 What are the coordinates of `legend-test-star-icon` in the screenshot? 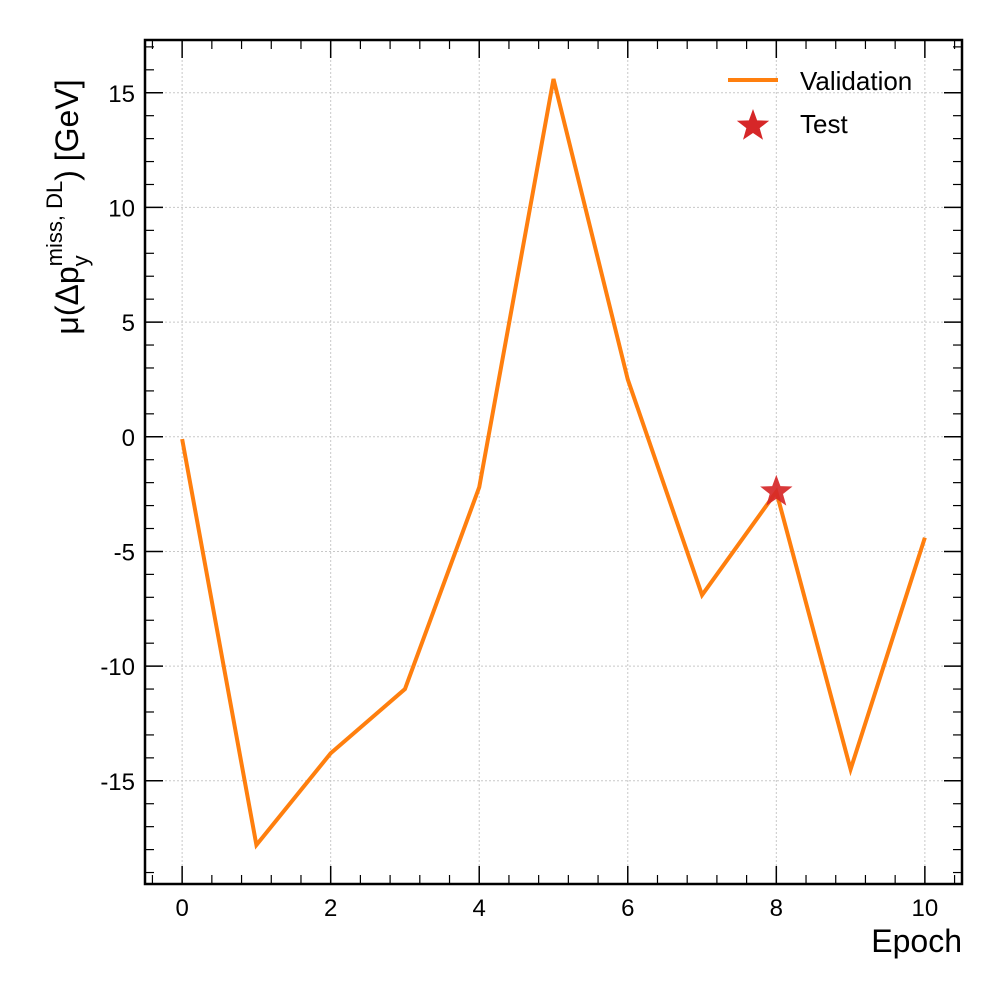 It's located at (753, 124).